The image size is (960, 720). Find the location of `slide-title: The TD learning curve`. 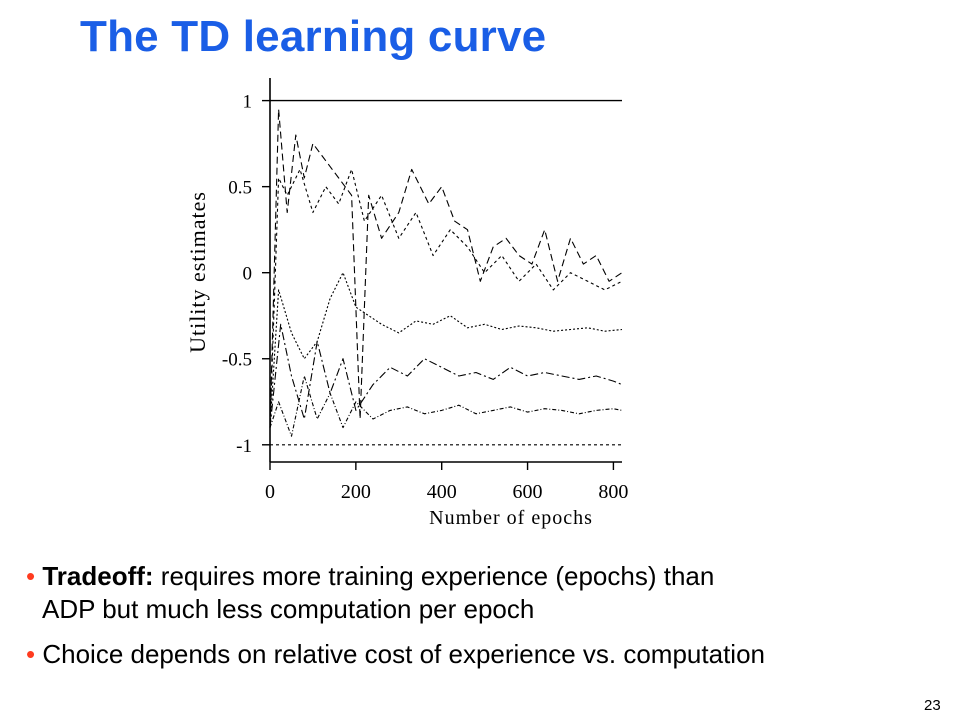

slide-title: The TD learning curve is located at coordinates (313, 36).